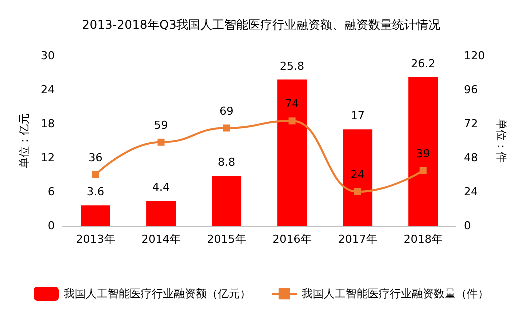 The height and width of the screenshot is (322, 523). What do you see at coordinates (48, 56) in the screenshot?
I see `y-tick-label: 30` at bounding box center [48, 56].